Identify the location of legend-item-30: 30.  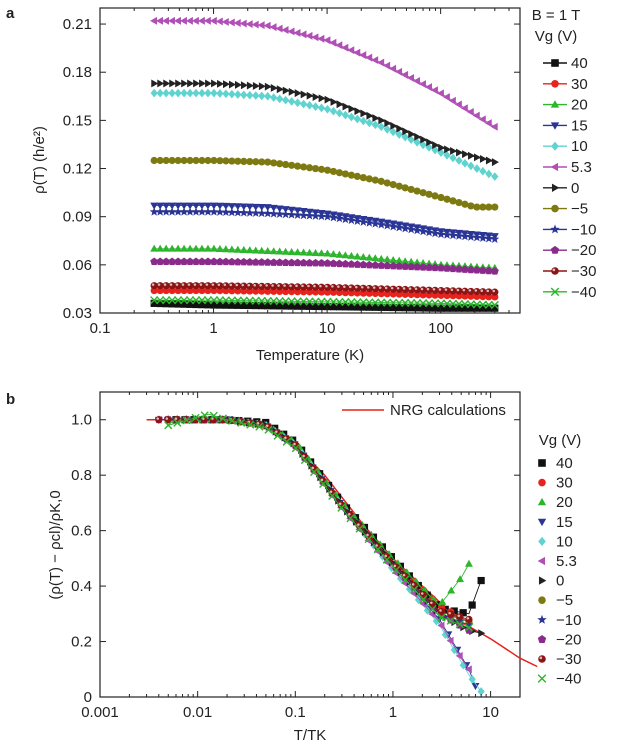
(565, 84).